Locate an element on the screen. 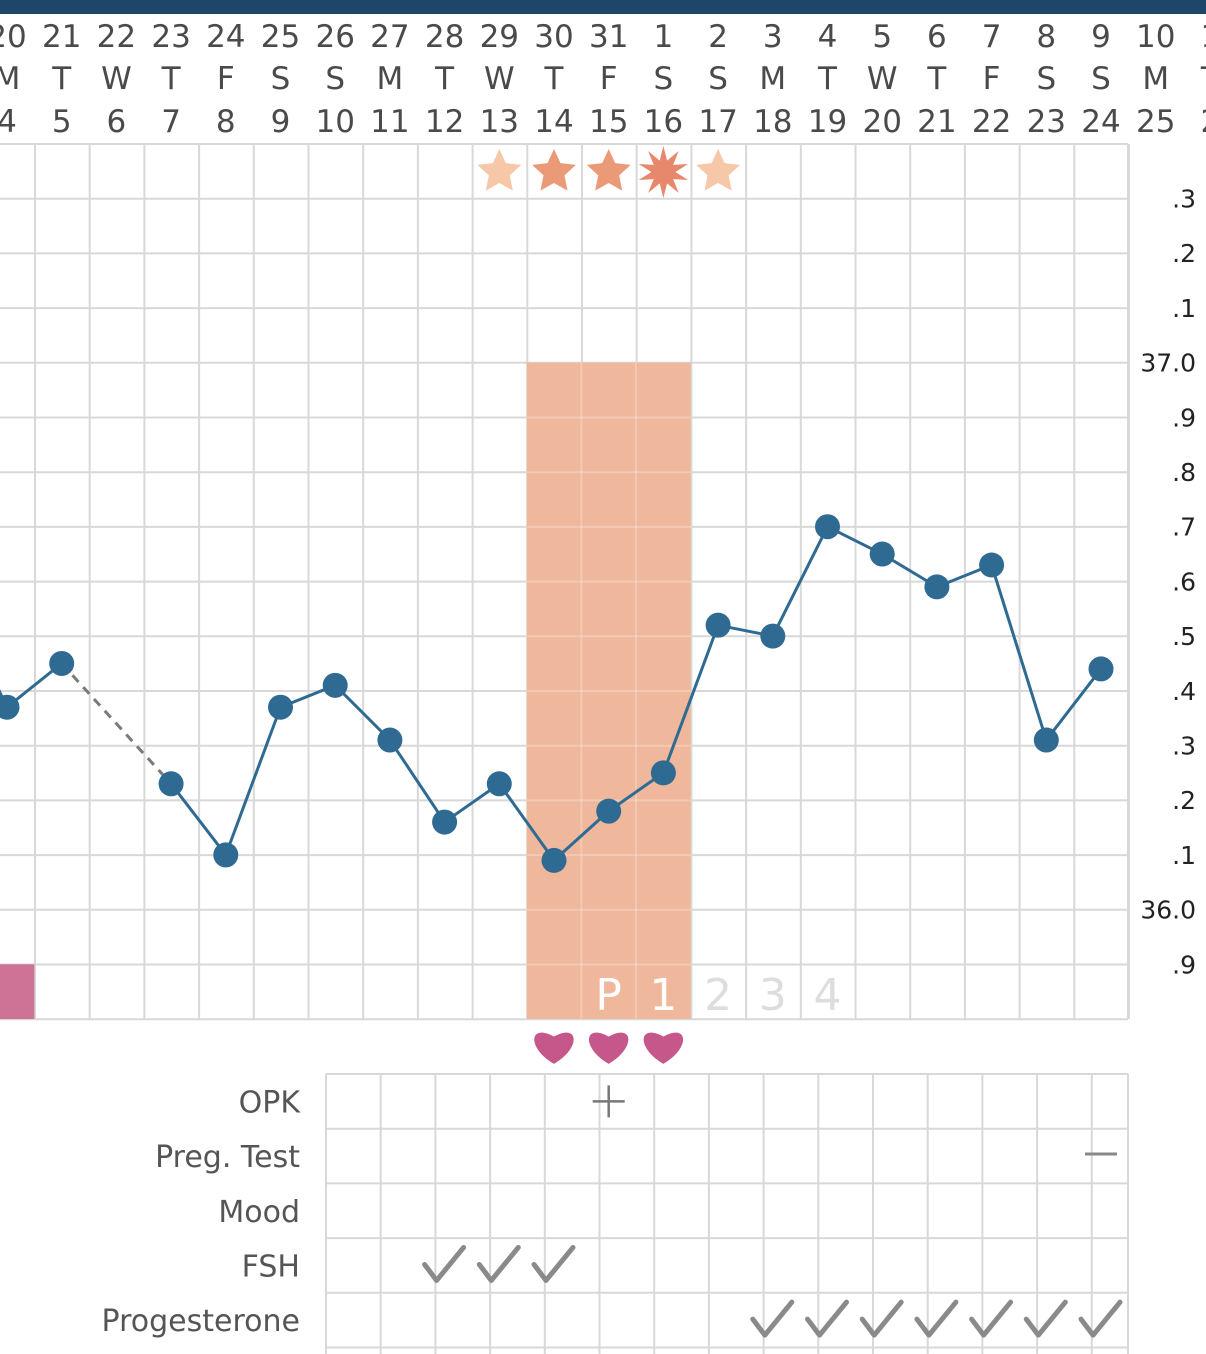  header-cycle-day: 20 is located at coordinates (881, 122).